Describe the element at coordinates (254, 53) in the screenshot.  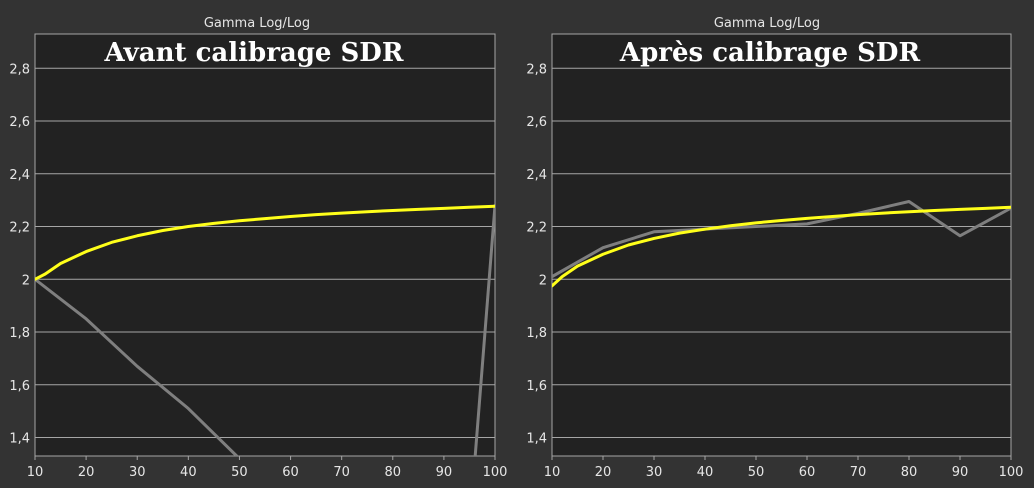
I see `chart-title: Avant calibrage SDR` at that location.